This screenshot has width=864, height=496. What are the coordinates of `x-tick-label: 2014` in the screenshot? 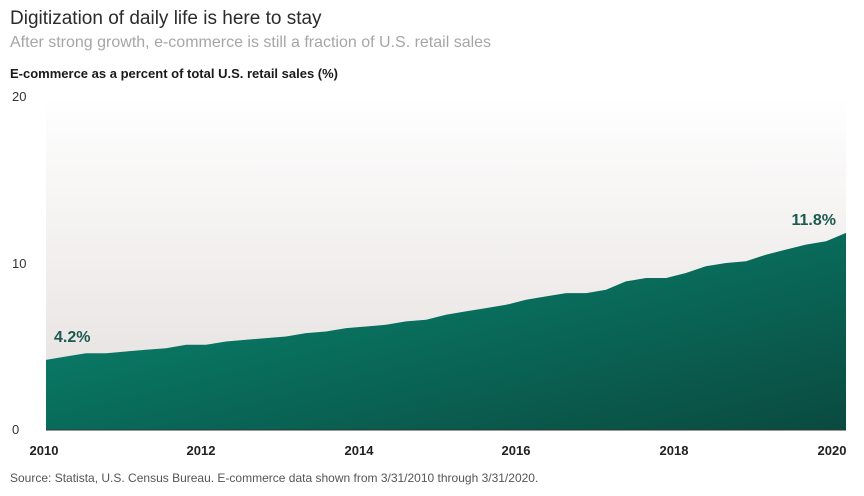 It's located at (360, 450).